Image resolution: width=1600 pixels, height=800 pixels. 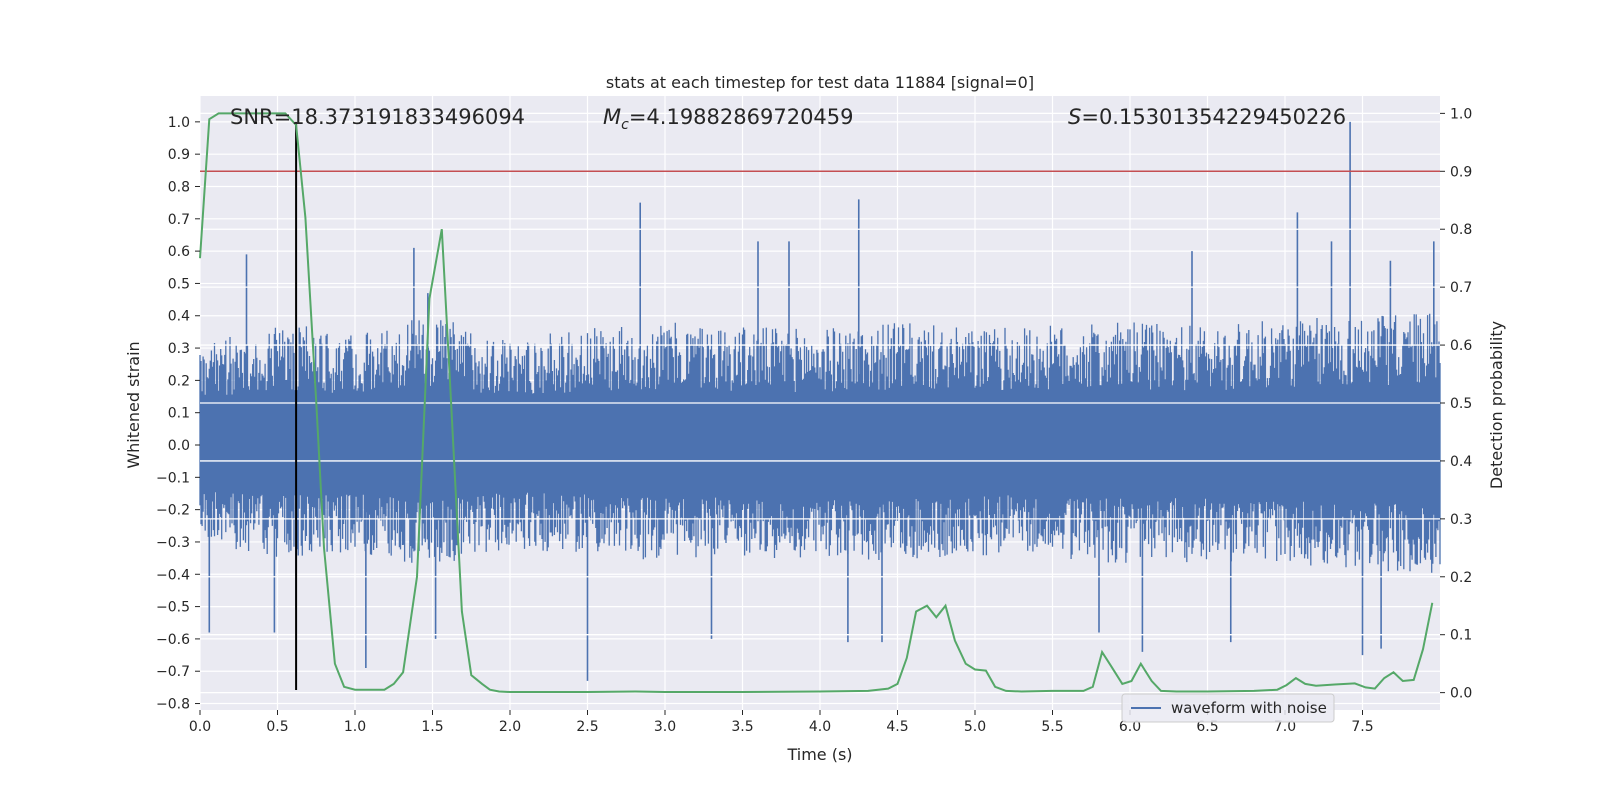 I want to click on x-axis-label: Time (s), so click(x=819, y=754).